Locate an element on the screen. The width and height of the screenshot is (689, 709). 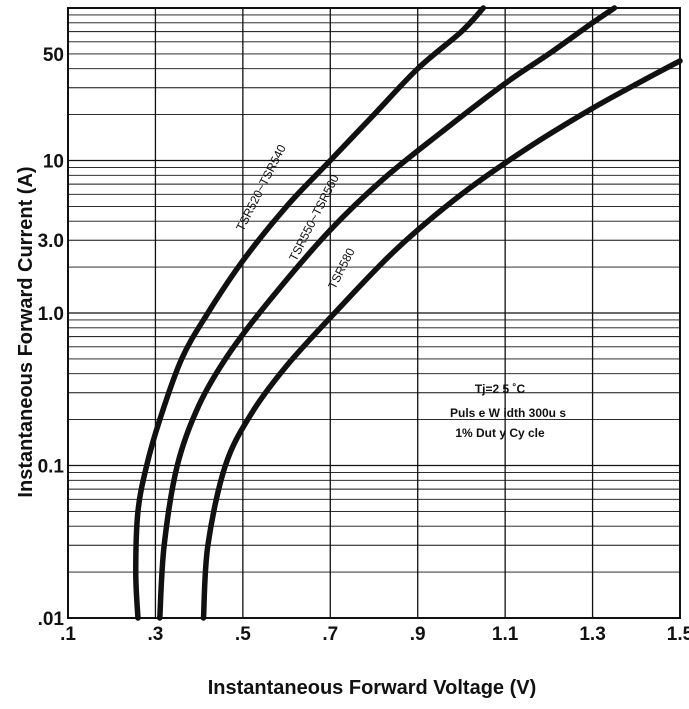
series-label-tsr520-tsr540: TSR520~TSR540 is located at coordinates (261, 187).